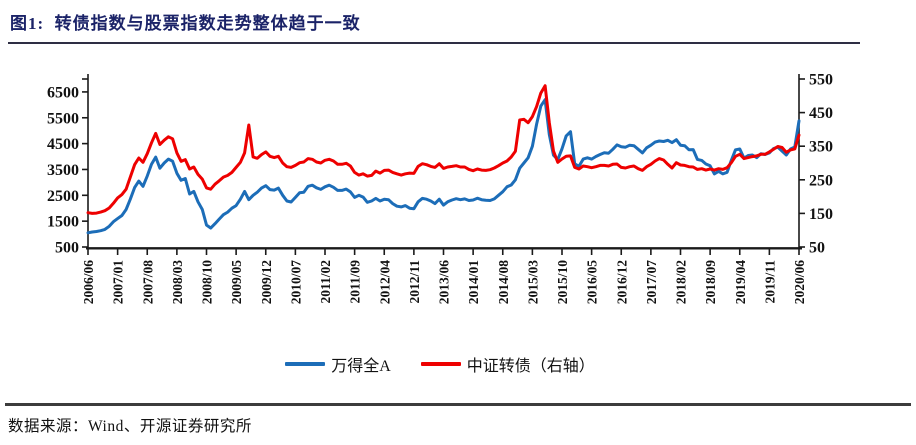 The width and height of the screenshot is (916, 445). I want to click on svg-text: 550, so click(821, 80).